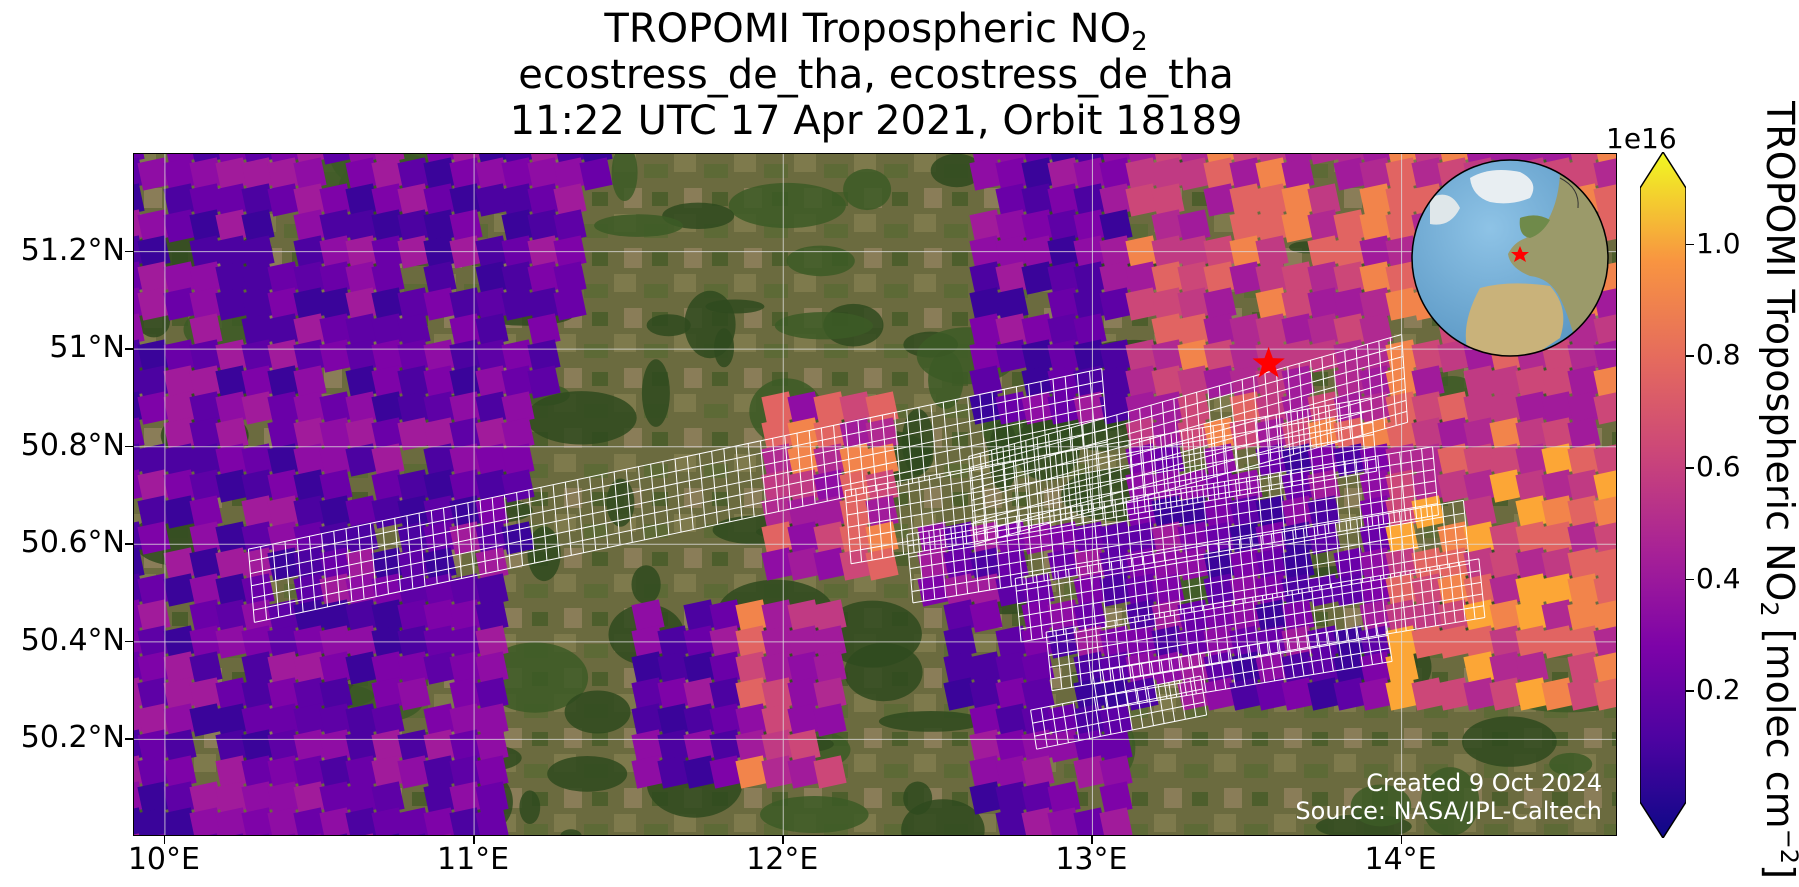 Image resolution: width=1799 pixels, height=887 pixels. What do you see at coordinates (782, 859) in the screenshot?
I see `lon-tick-label: 12°E` at bounding box center [782, 859].